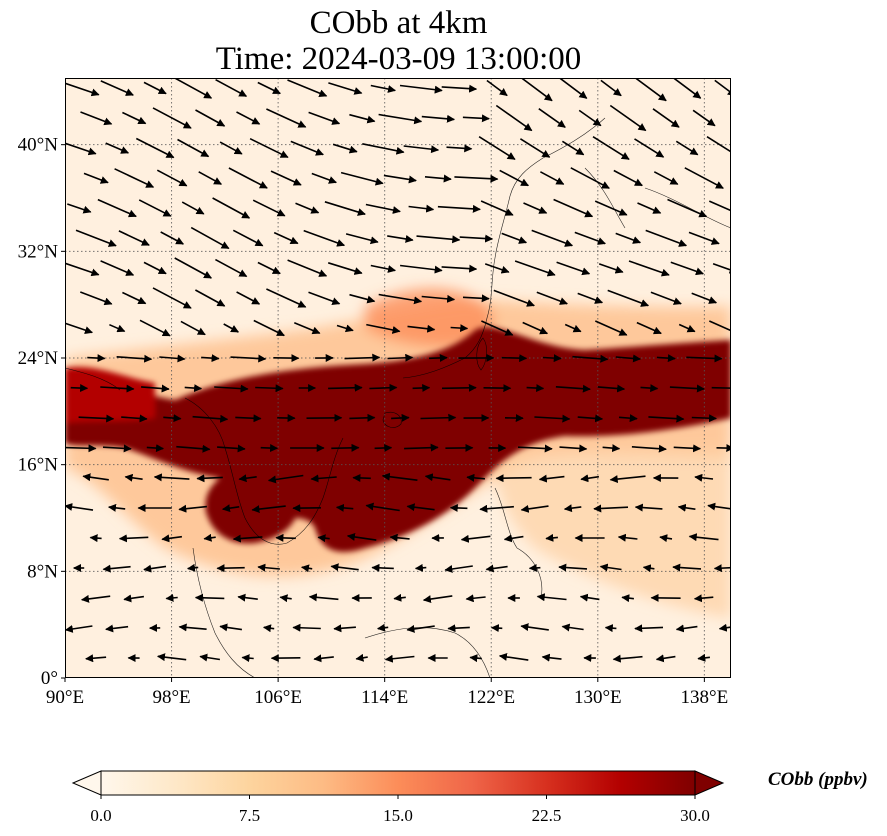 Image resolution: width=887 pixels, height=836 pixels. What do you see at coordinates (709, 783) in the screenshot?
I see `colorbar-extend-high` at bounding box center [709, 783].